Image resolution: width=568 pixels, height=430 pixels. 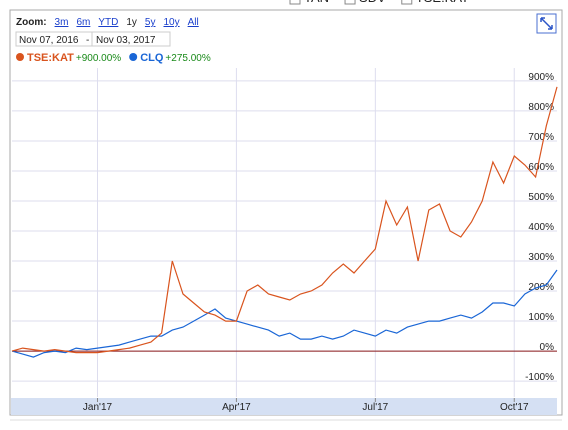 I want to click on legend-change: +275.00%, so click(x=187, y=58).